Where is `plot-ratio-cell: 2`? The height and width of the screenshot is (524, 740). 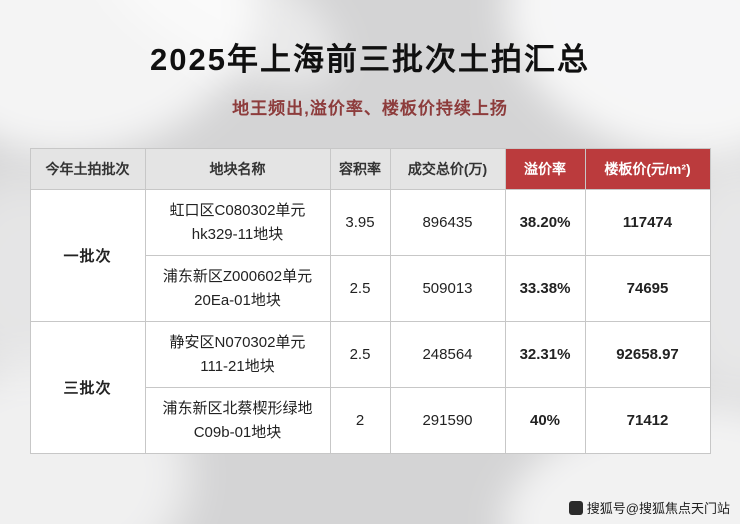 plot-ratio-cell: 2 is located at coordinates (360, 420).